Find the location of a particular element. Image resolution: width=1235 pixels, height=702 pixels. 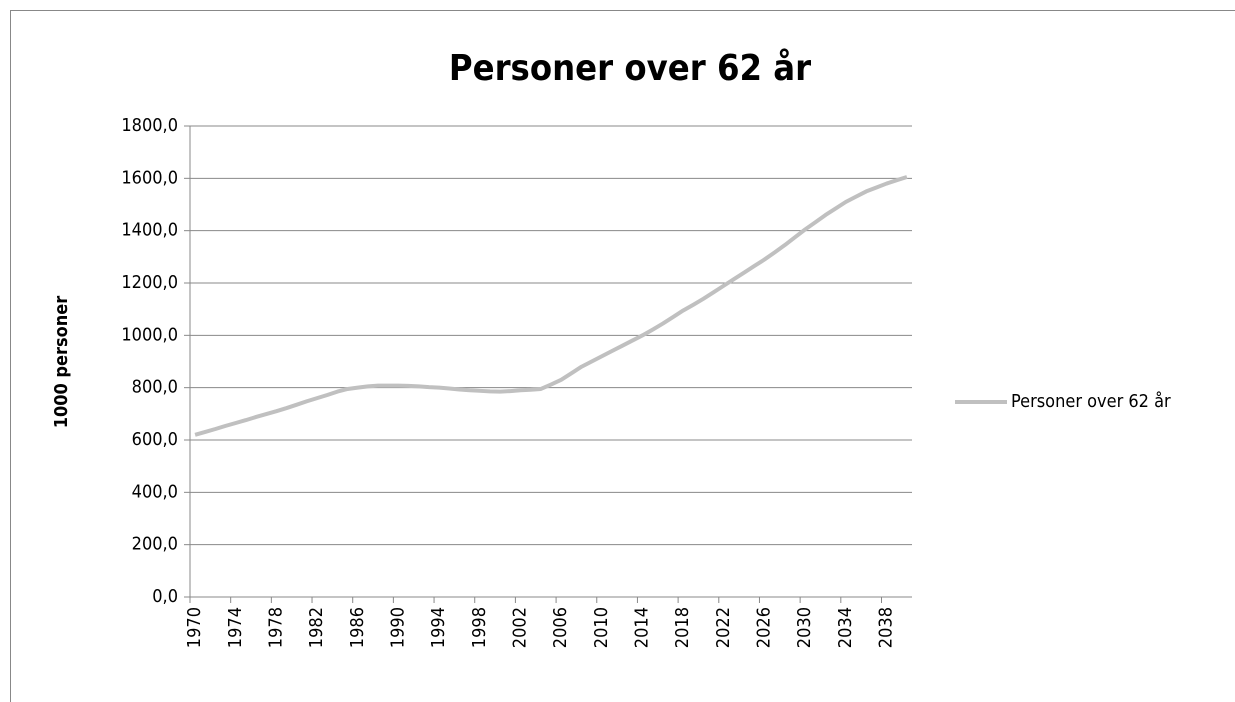

y-tick-label: 1400,0 is located at coordinates (149, 230).